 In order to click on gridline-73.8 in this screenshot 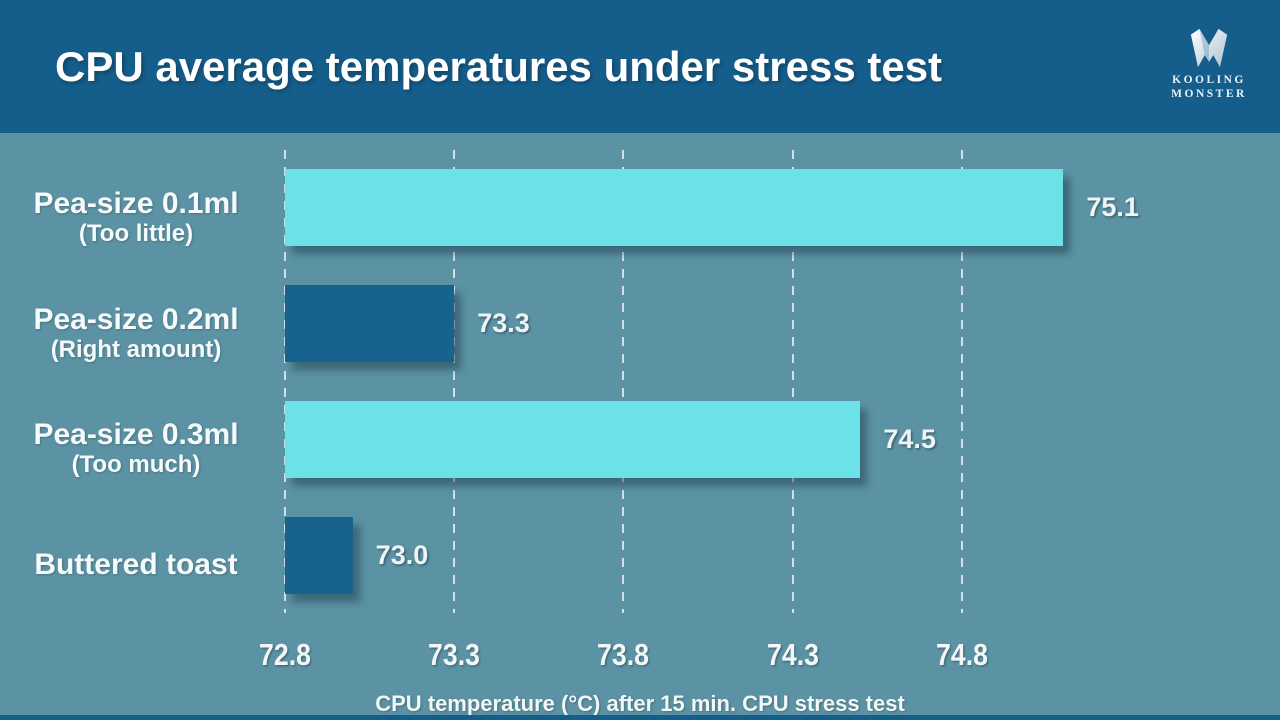, I will do `click(623, 381)`.